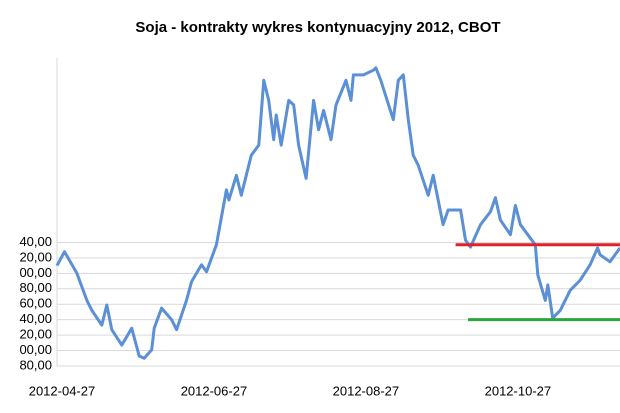  Describe the element at coordinates (35, 303) in the screenshot. I see `y-tick-label: 60,00` at that location.